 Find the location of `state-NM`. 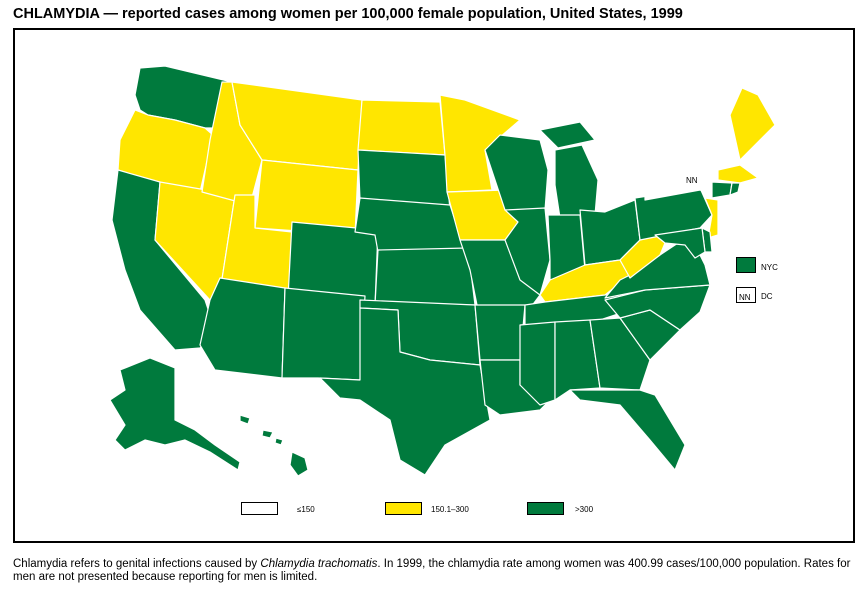

state-NM is located at coordinates (323, 334).